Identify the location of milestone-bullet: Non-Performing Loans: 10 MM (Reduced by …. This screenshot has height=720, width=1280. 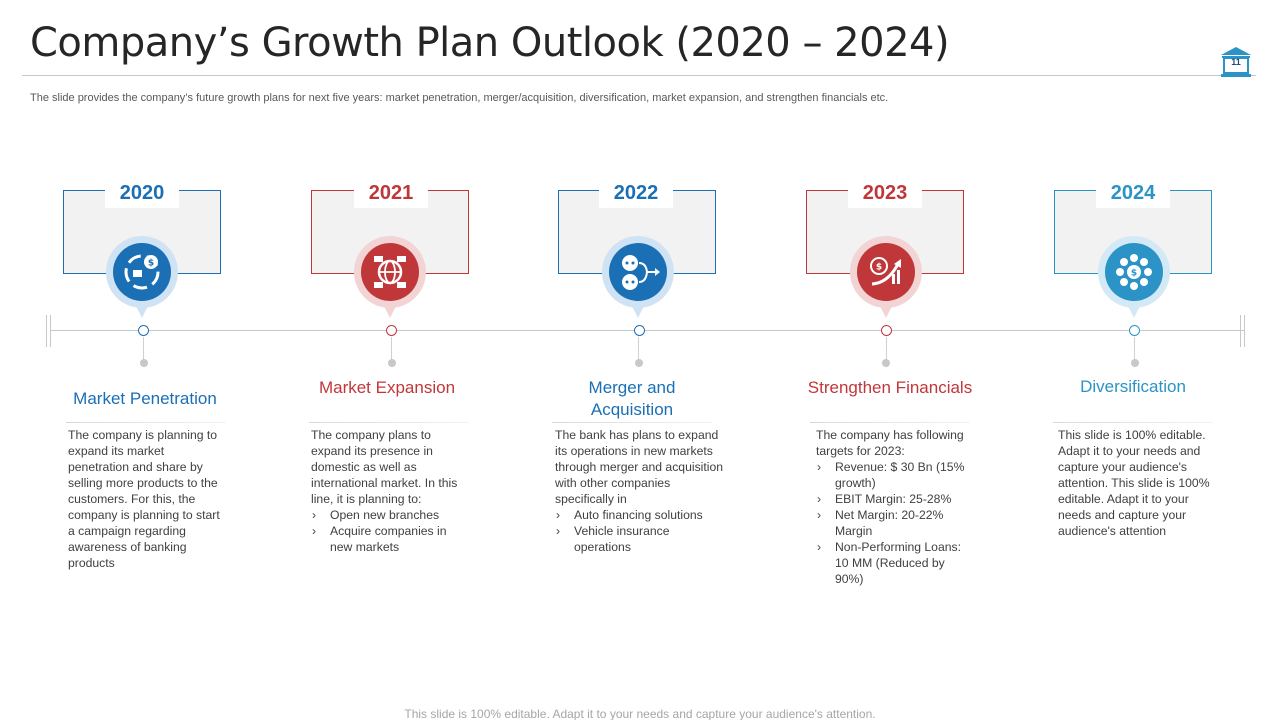
(895, 563).